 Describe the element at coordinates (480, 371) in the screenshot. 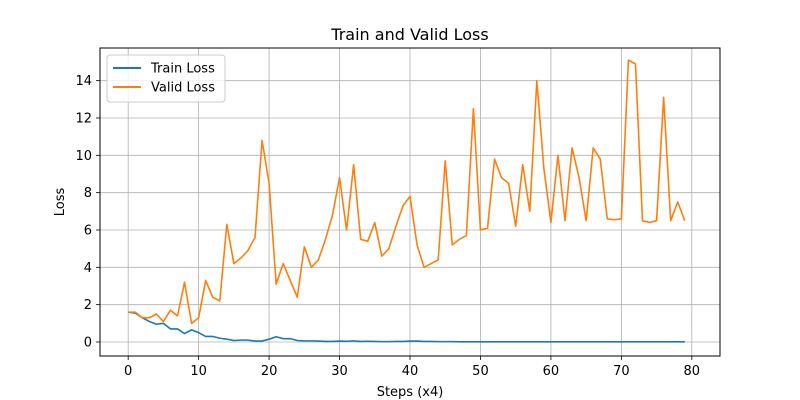

I see `x-tick-label: 50` at that location.